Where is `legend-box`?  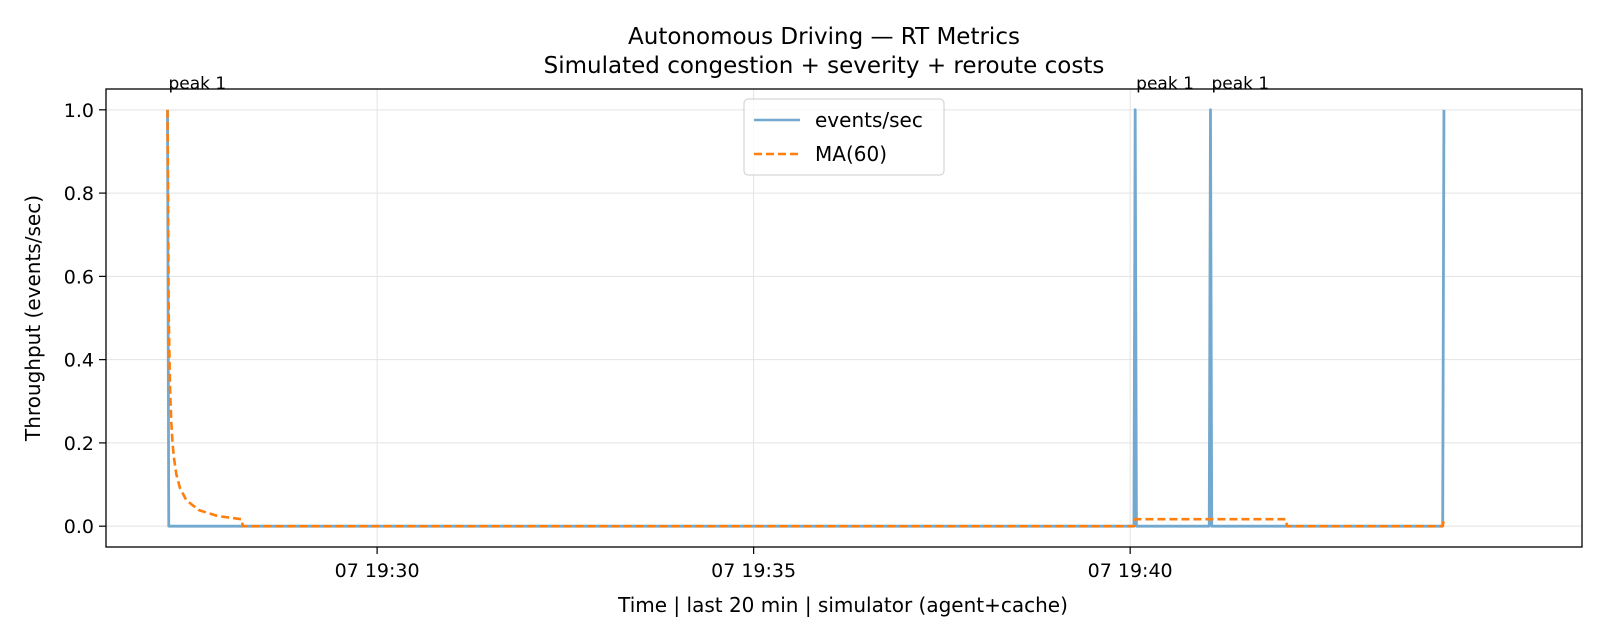 legend-box is located at coordinates (844, 137).